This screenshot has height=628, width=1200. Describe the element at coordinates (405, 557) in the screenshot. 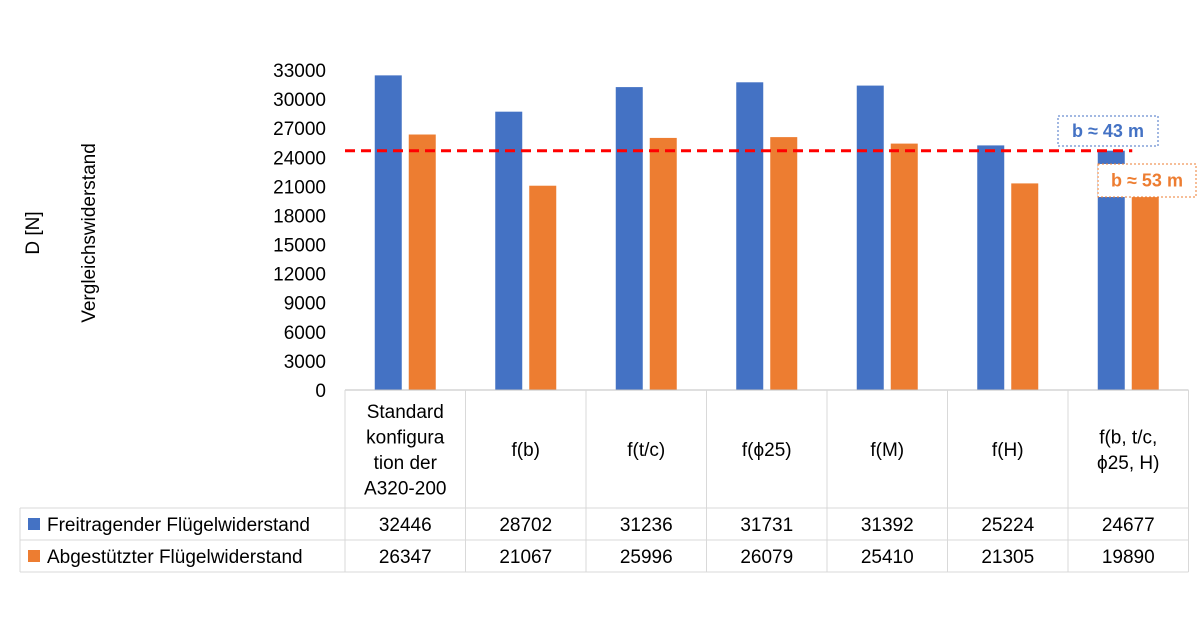

I see `data-value-label: 26347` at that location.